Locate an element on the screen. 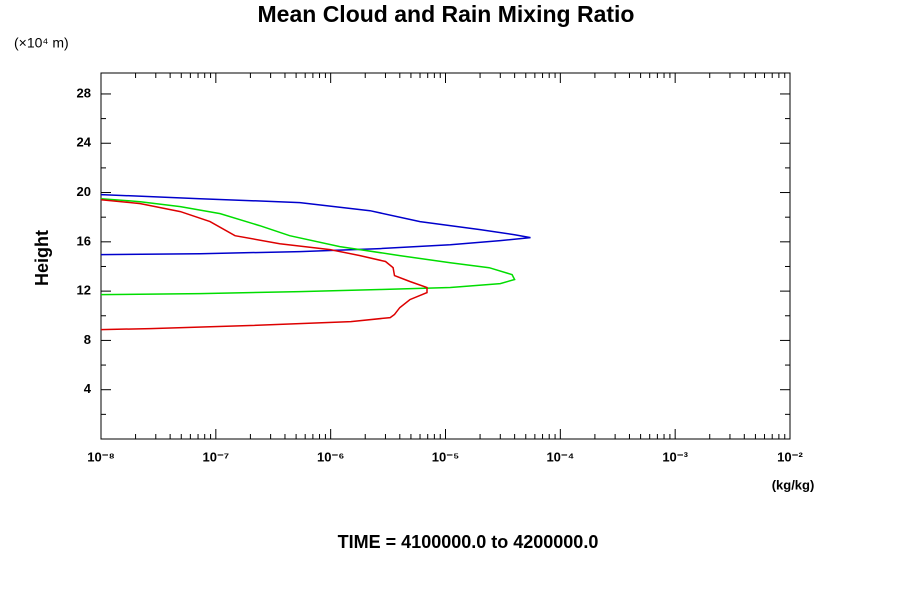 This screenshot has width=900, height=600. y-tick-label: 12 is located at coordinates (84, 290).